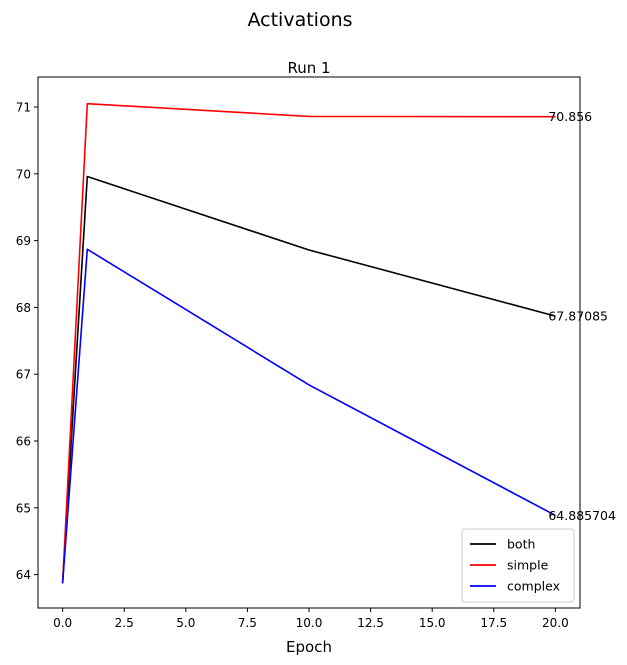 The width and height of the screenshot is (627, 665). I want to click on x-tick-label: 0.0, so click(62, 623).